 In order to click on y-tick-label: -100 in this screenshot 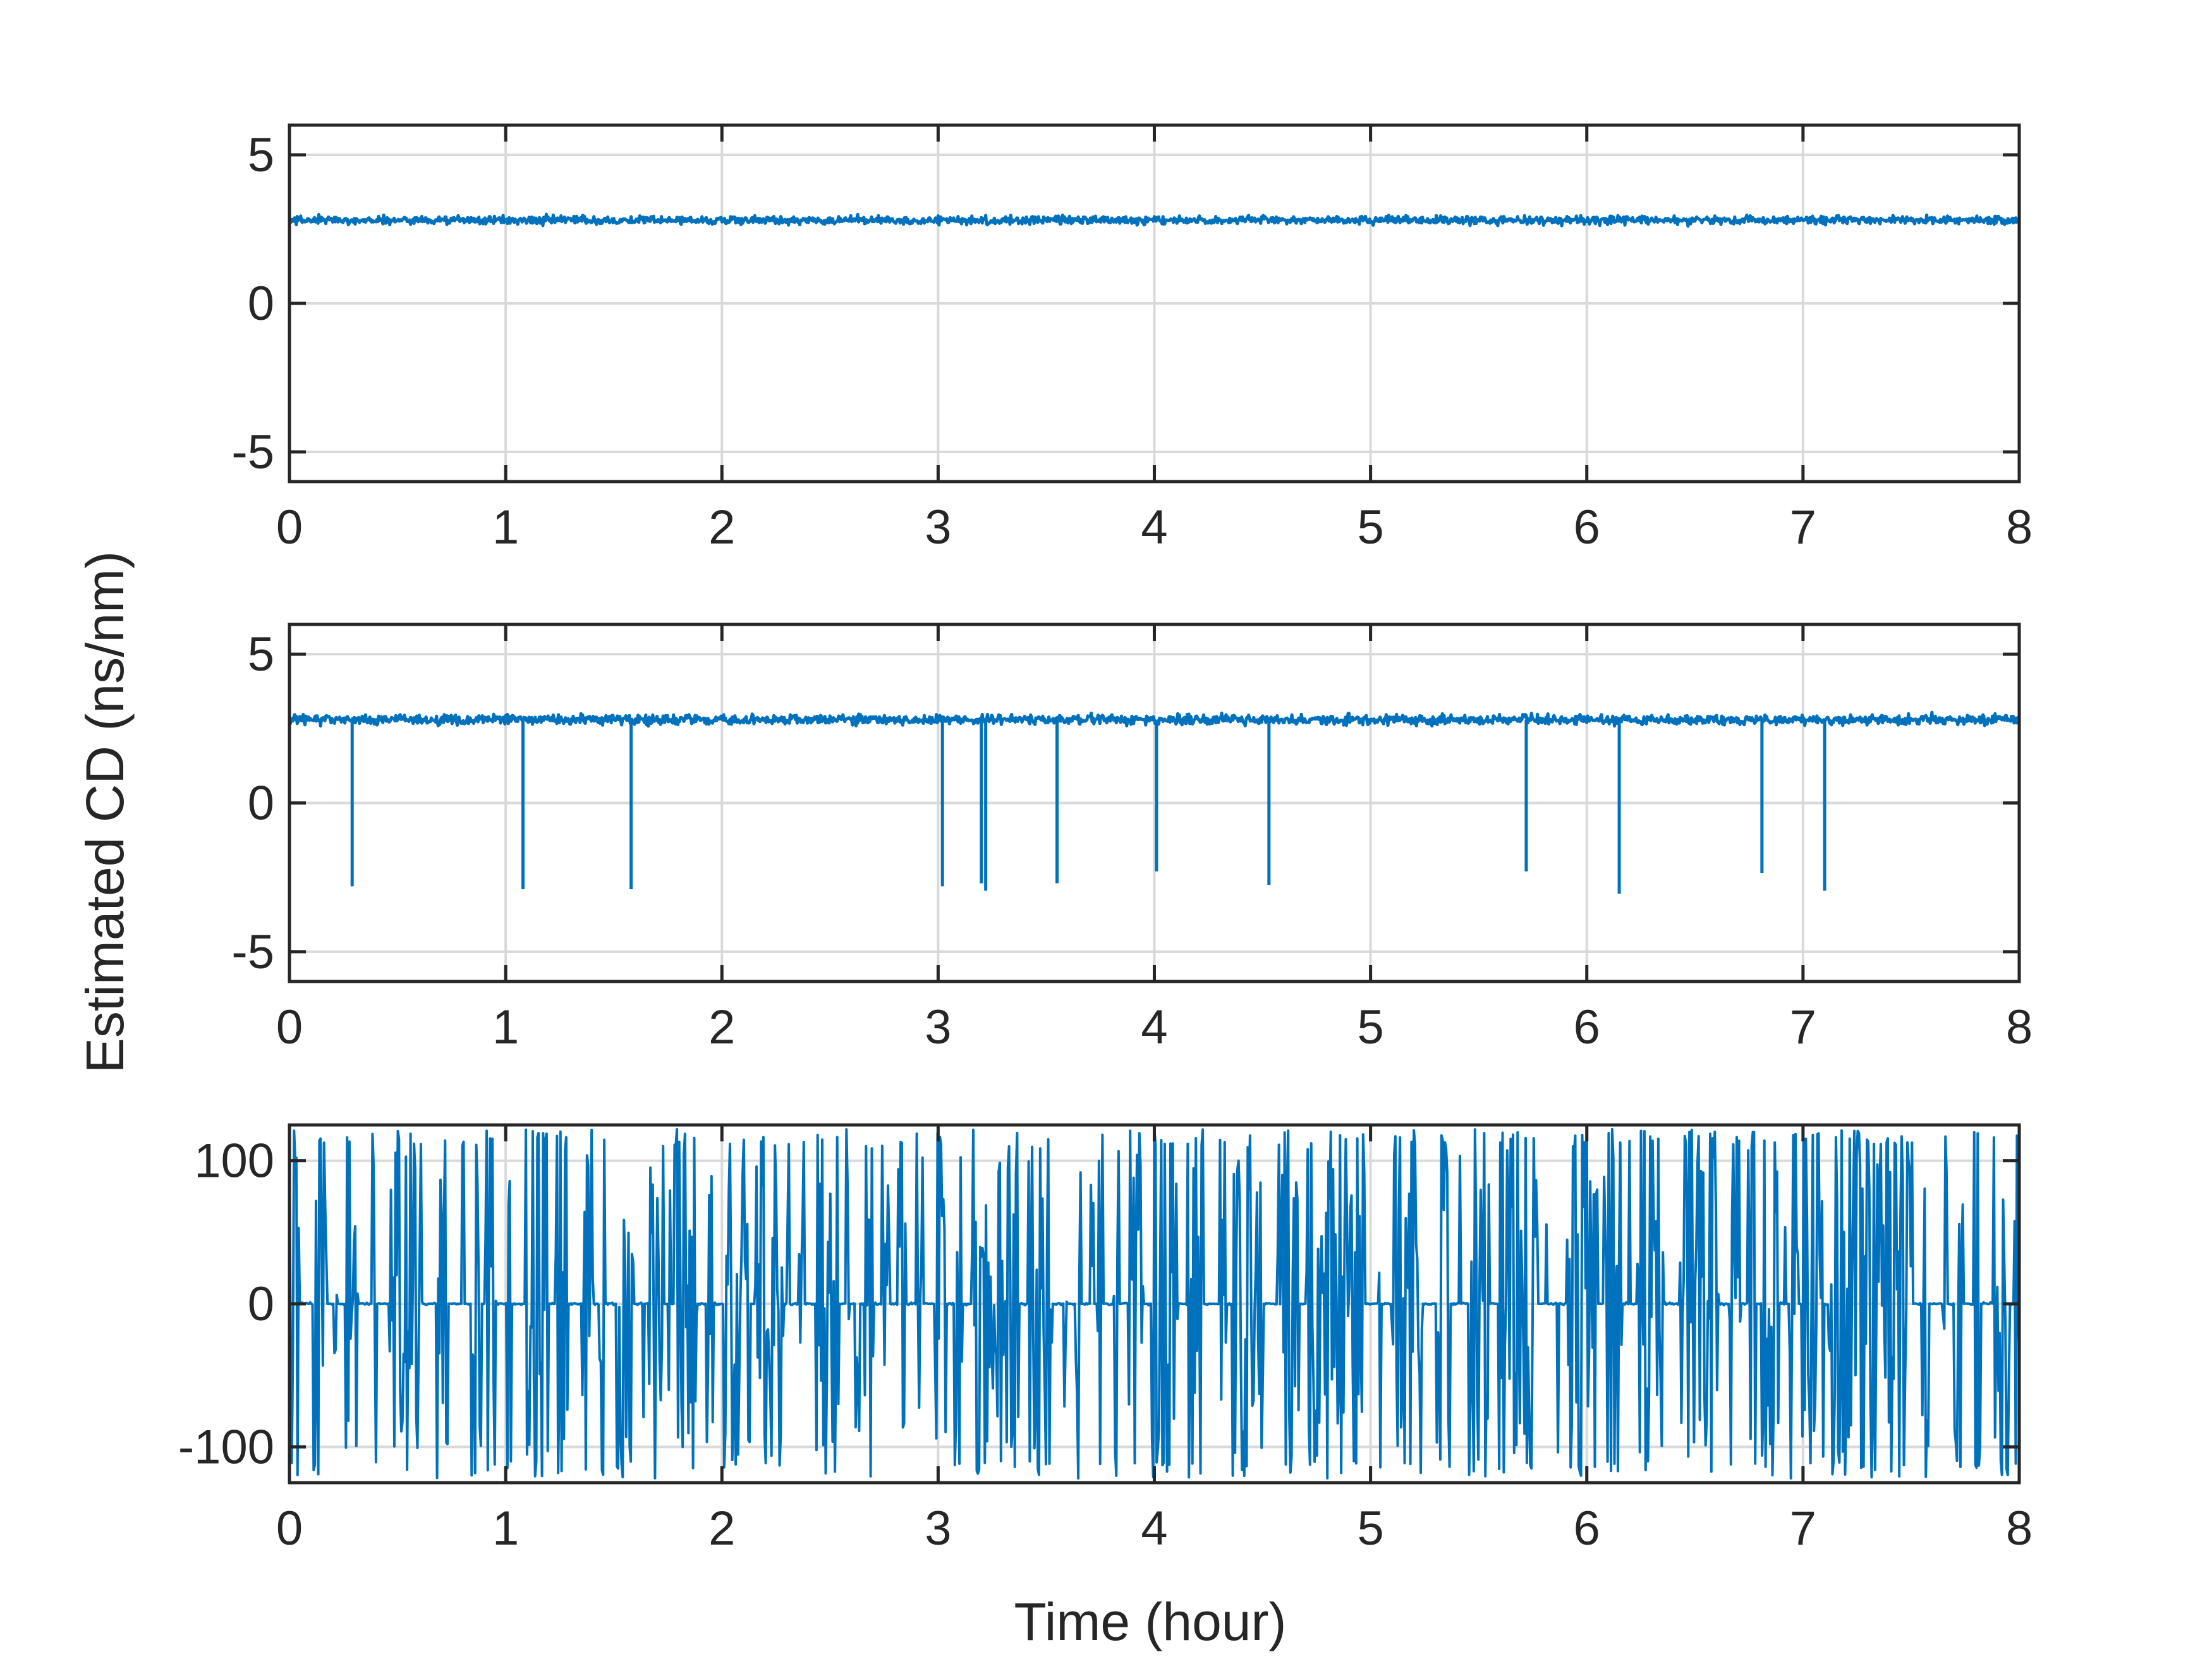, I will do `click(226, 1447)`.